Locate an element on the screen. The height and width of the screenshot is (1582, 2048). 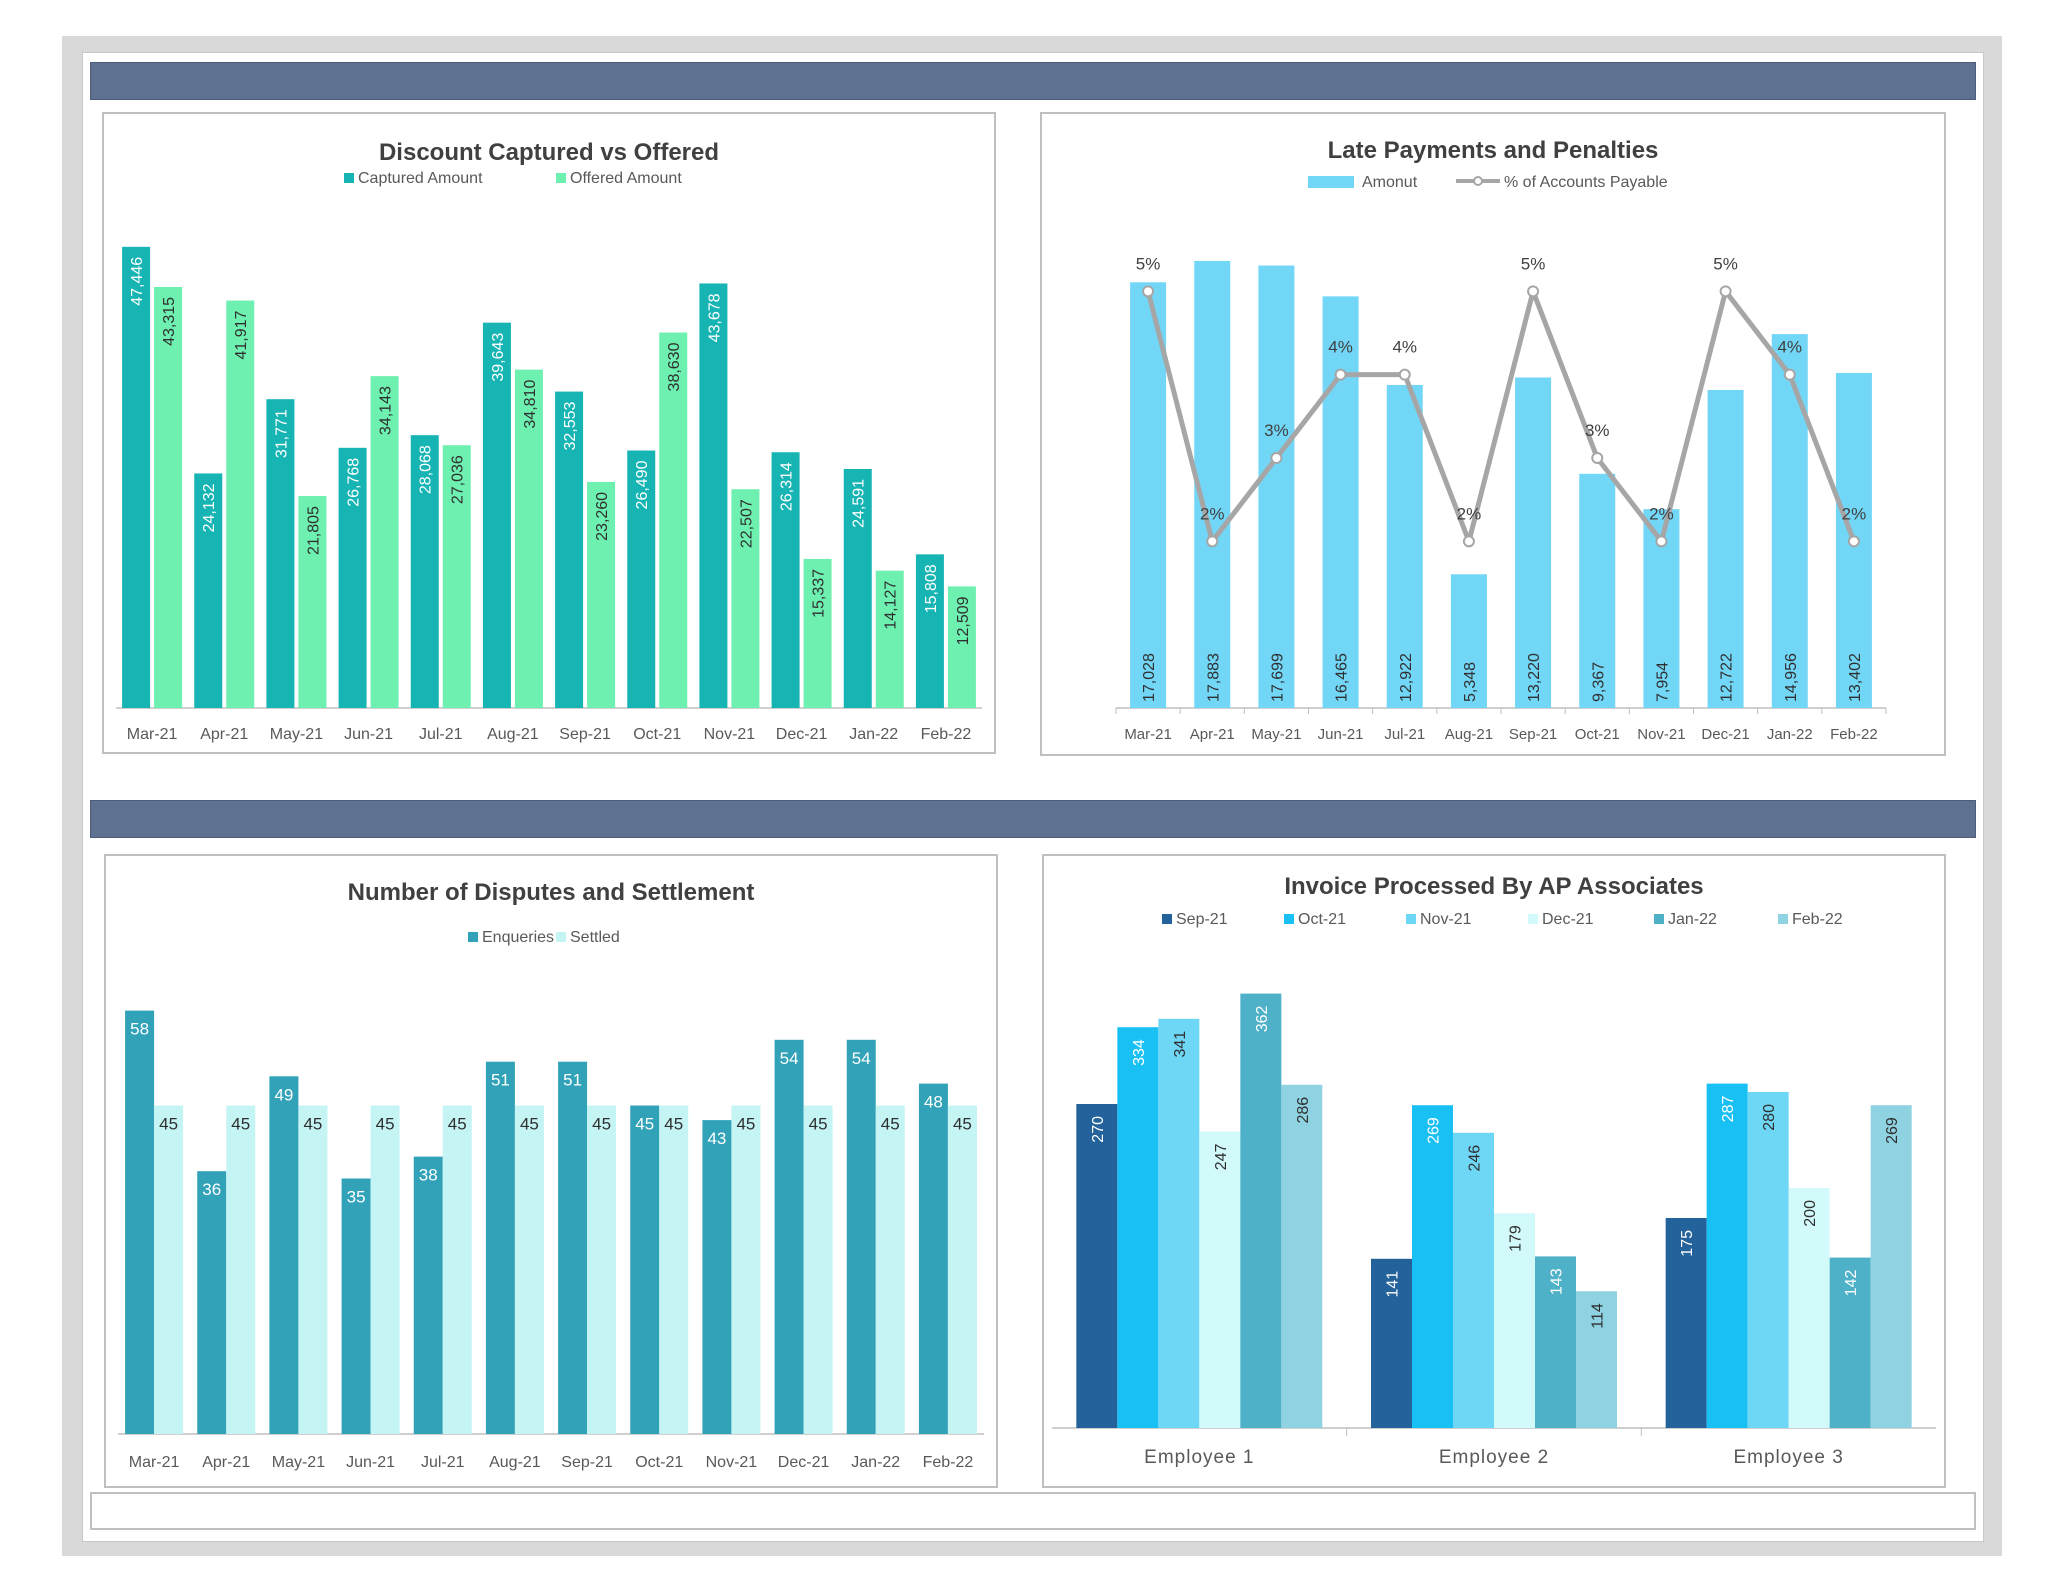
footer-bar is located at coordinates (1033, 1511).